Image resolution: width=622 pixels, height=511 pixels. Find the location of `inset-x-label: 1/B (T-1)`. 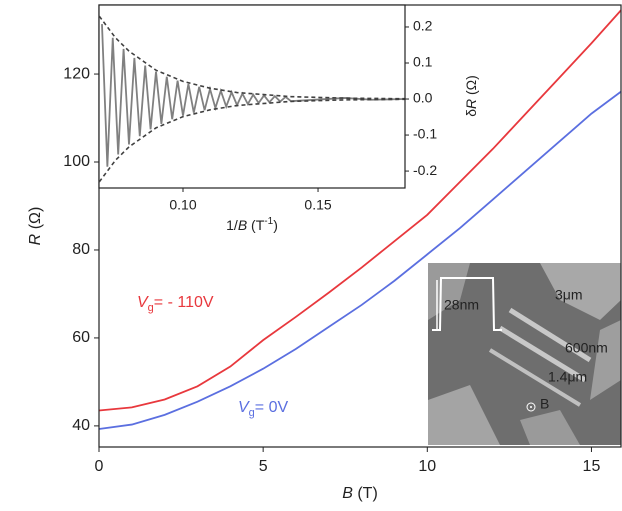

inset-x-label: 1/B (T-1) is located at coordinates (252, 224).